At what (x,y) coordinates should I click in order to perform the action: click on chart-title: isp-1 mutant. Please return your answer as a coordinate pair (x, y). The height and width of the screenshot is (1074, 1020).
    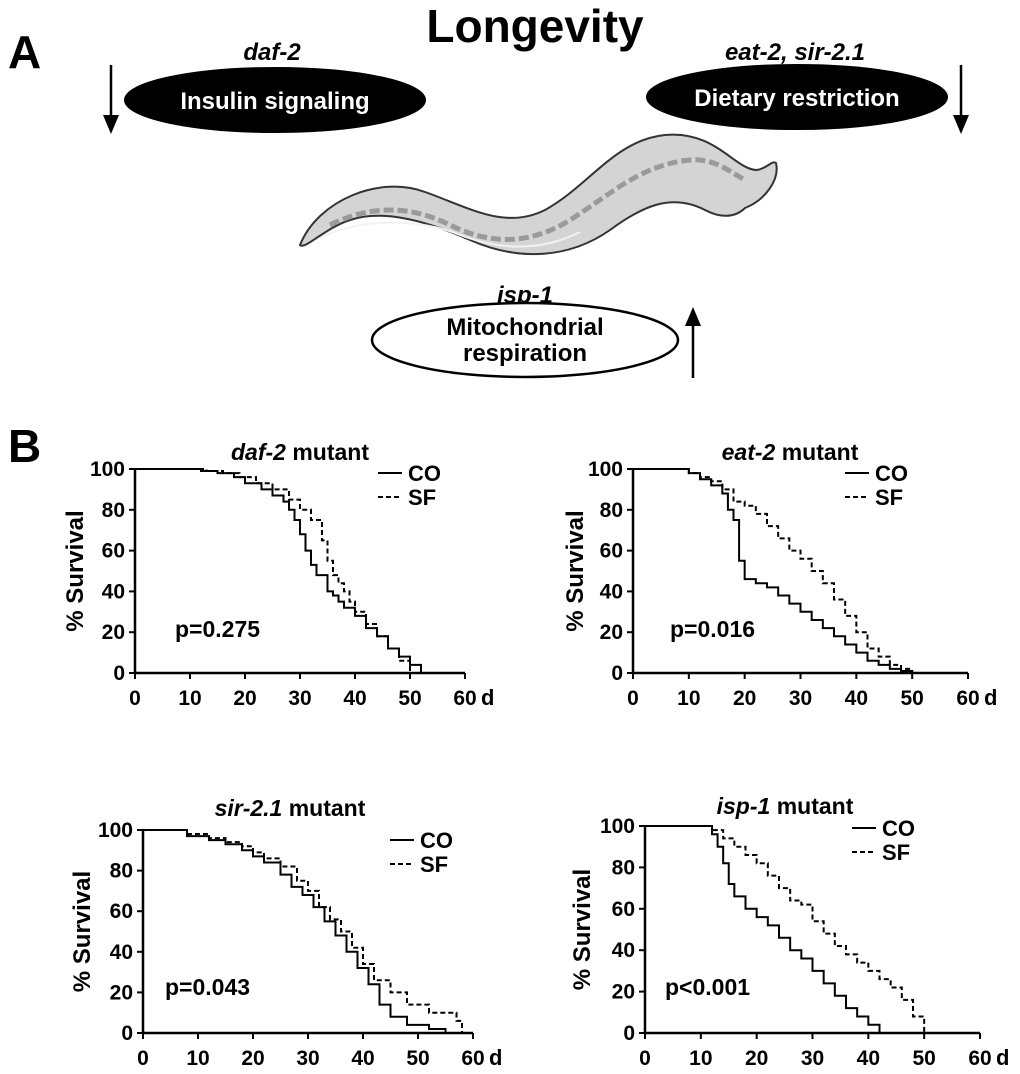
    Looking at the image, I should click on (785, 806).